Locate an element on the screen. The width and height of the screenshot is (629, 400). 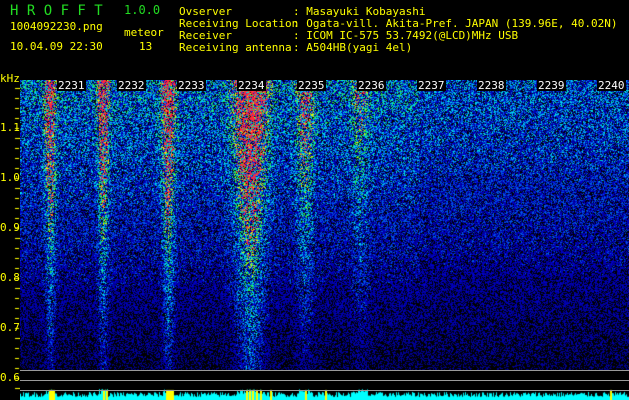
x-tick-label: 2232 is located at coordinates (131, 85).